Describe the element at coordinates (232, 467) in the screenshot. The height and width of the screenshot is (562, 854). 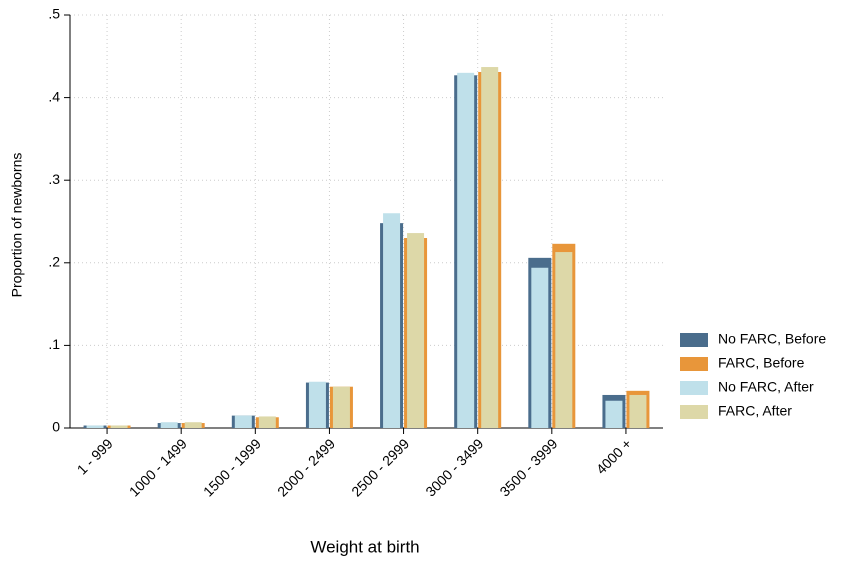
I see `x-tick-label: 1500 - 1999` at that location.